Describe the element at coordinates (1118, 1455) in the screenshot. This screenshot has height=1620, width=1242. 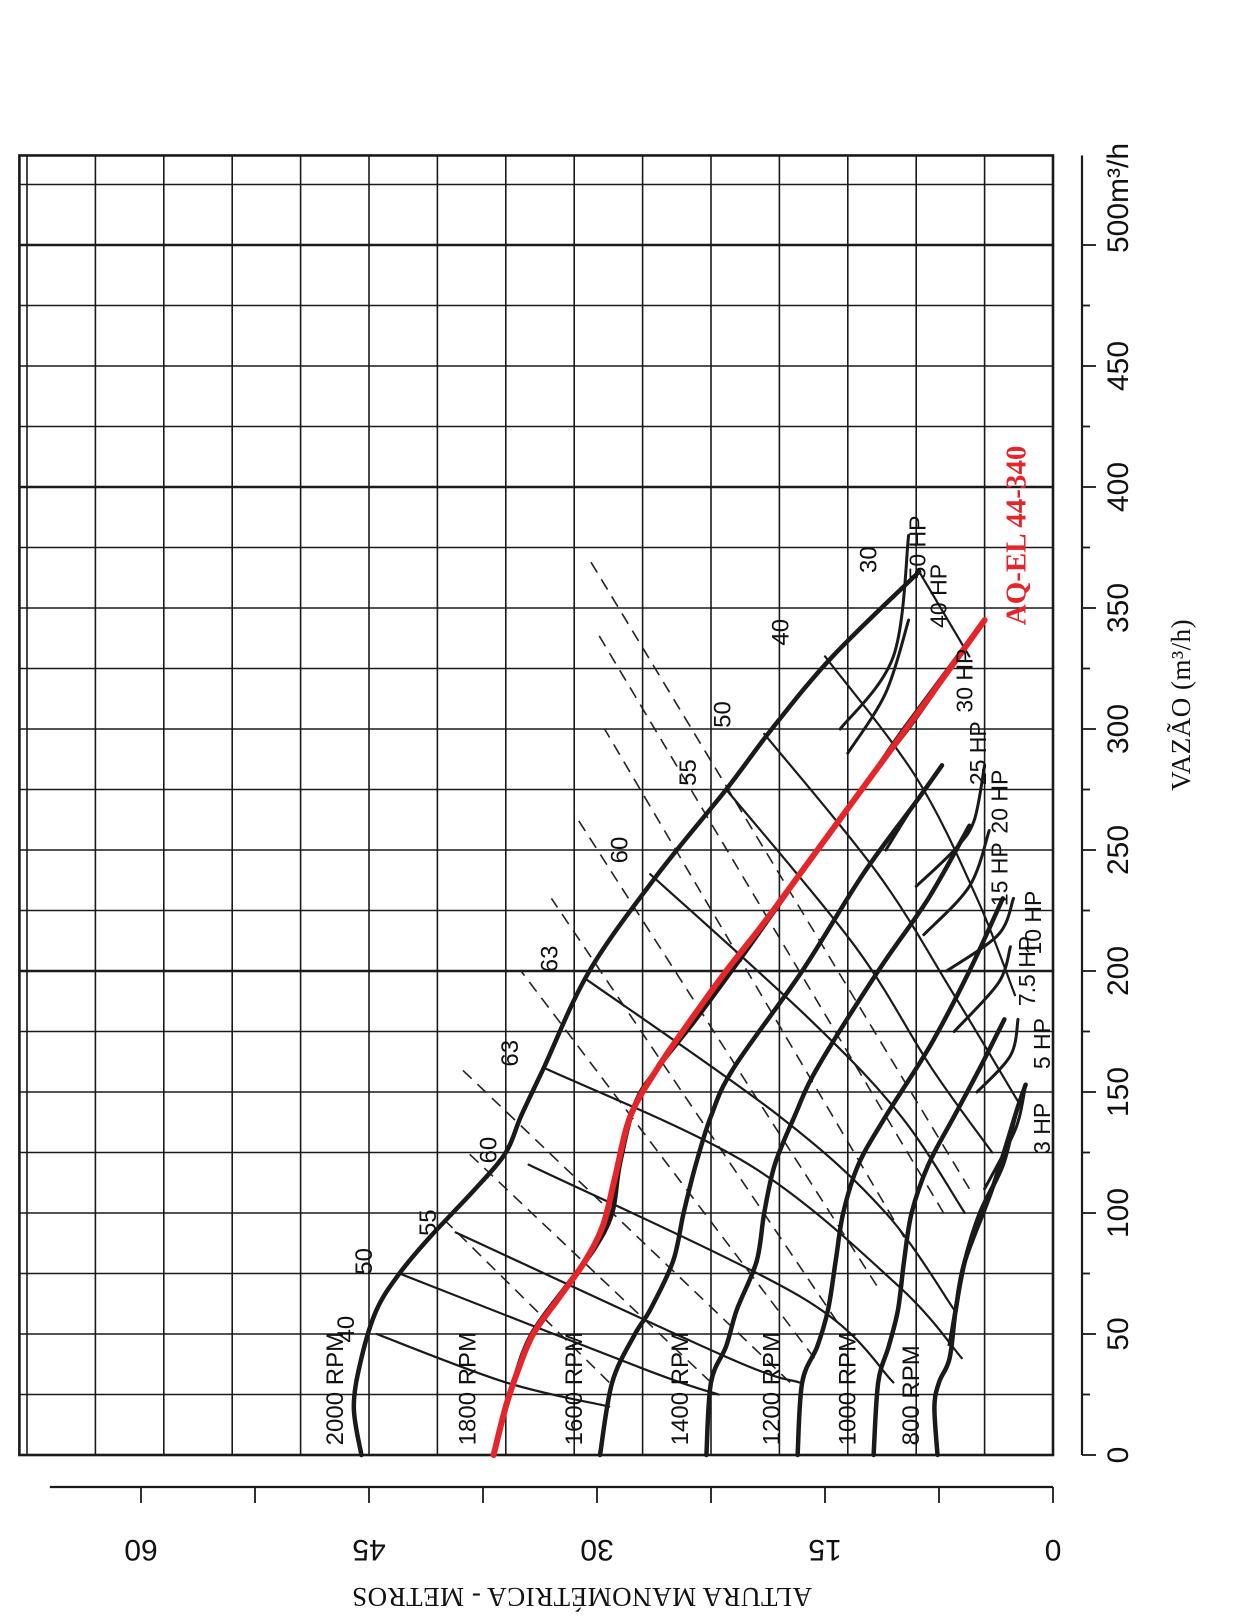
I see `flow-tick-label: 0` at that location.